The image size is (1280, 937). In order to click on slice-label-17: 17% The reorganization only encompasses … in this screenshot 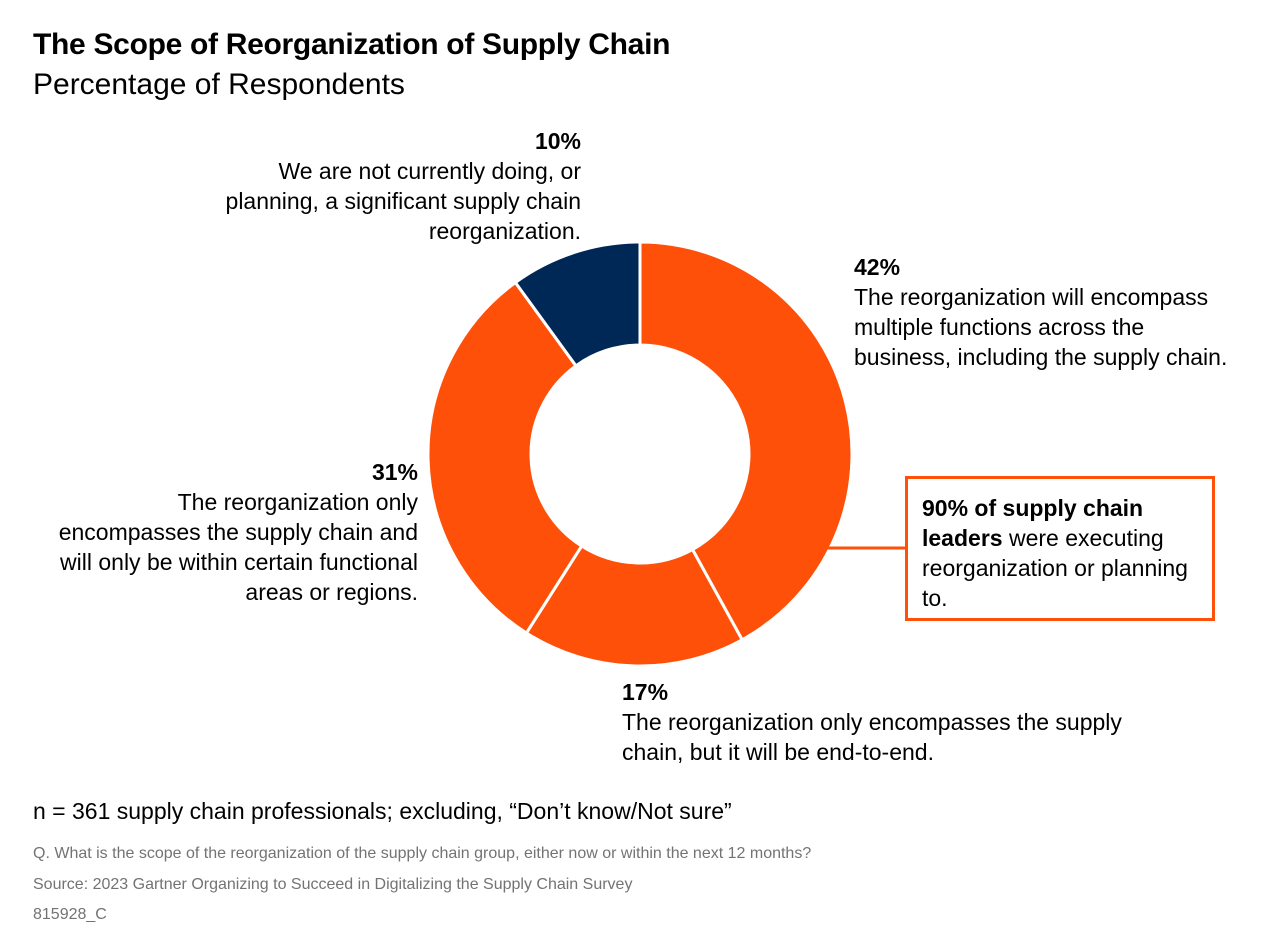, I will do `click(882, 722)`.